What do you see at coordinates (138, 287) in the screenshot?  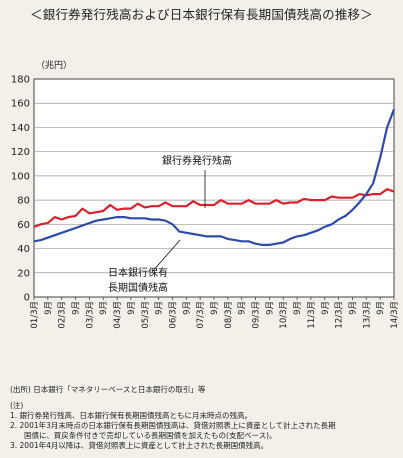 I see `annotation-jgb: 長期国債残高` at bounding box center [138, 287].